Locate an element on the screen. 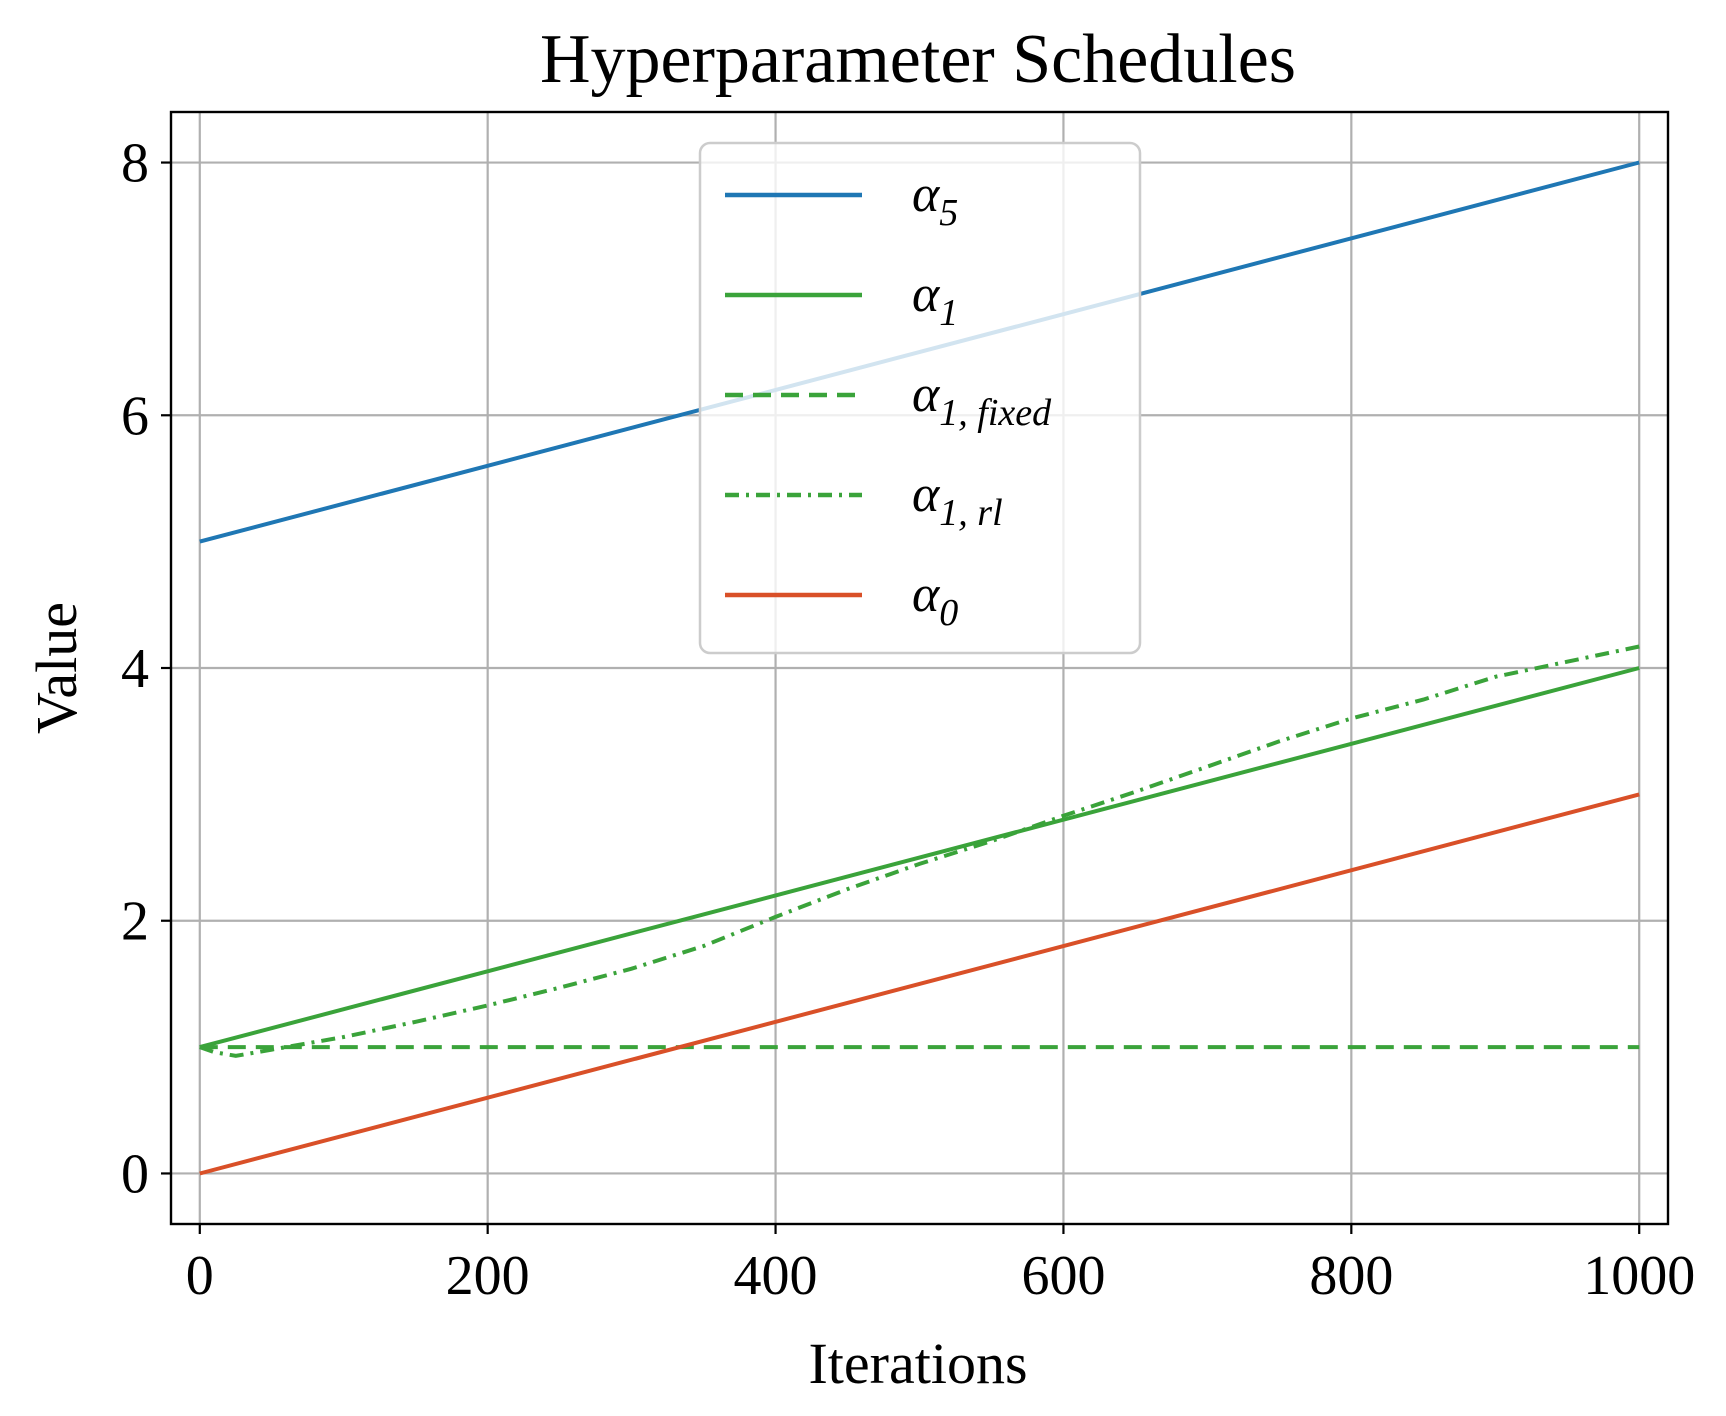 The height and width of the screenshot is (1416, 1726). legend-box is located at coordinates (920, 398).